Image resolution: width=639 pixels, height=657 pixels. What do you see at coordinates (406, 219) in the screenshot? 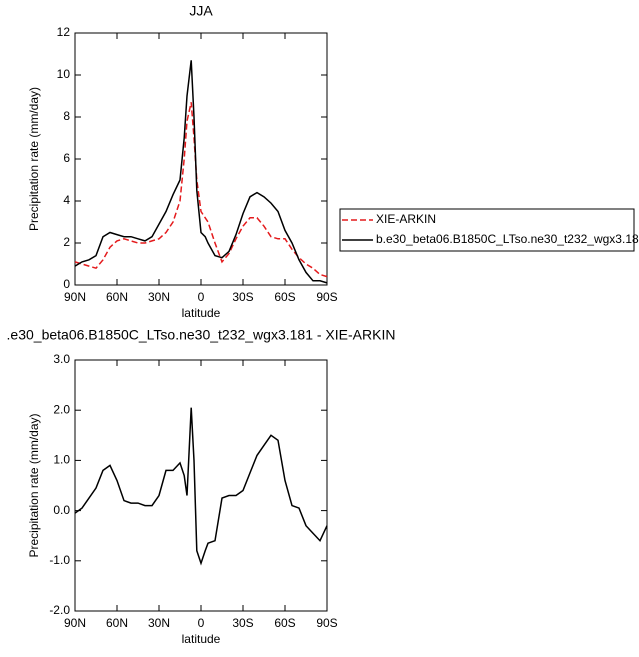
I see `legend-label: XIE-ARKIN` at bounding box center [406, 219].